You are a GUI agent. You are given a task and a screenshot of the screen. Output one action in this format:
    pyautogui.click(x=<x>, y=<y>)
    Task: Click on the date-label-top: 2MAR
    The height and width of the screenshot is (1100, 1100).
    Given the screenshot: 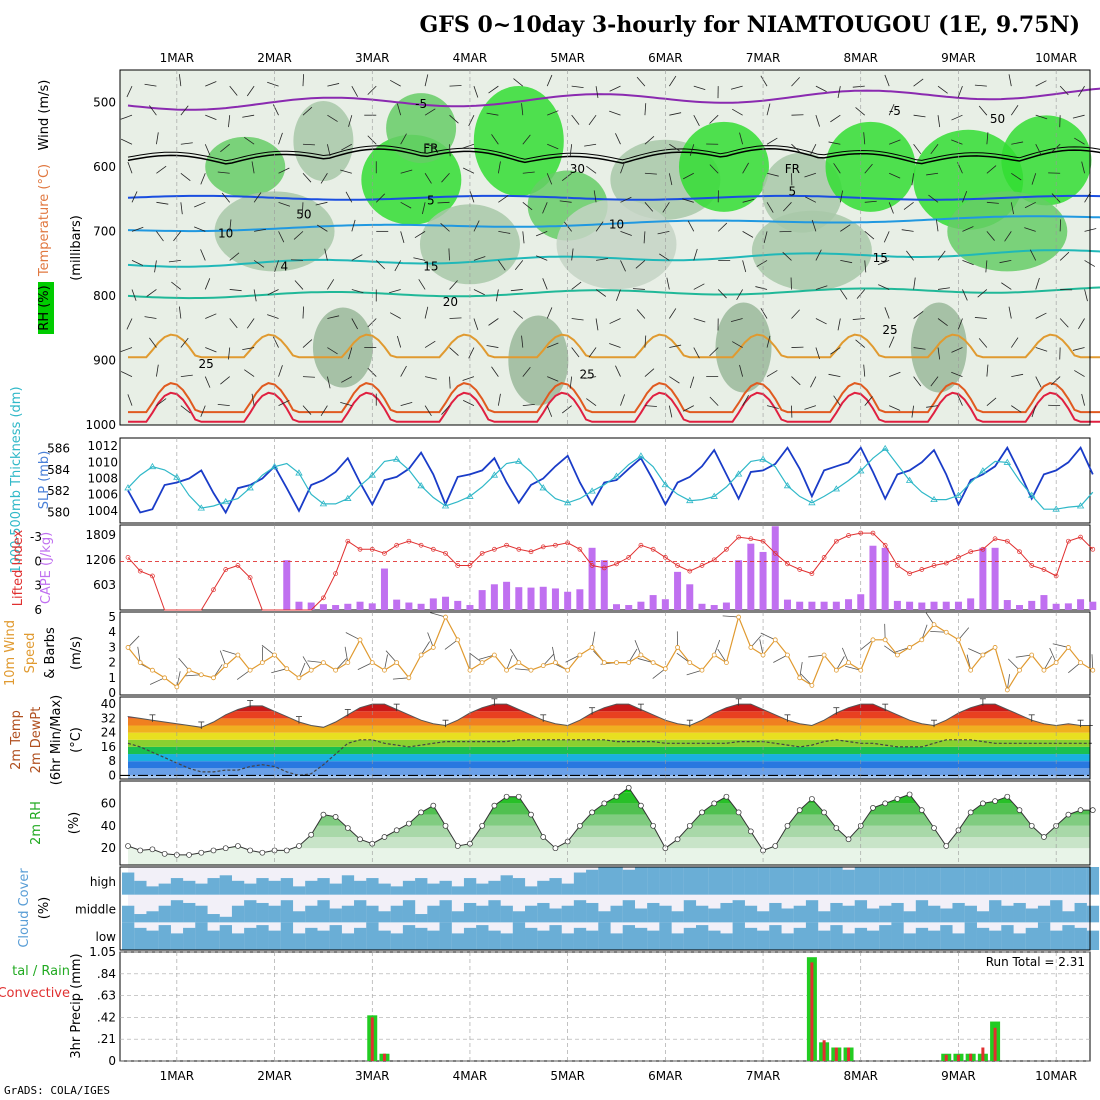 What is the action you would take?
    pyautogui.click(x=274, y=58)
    